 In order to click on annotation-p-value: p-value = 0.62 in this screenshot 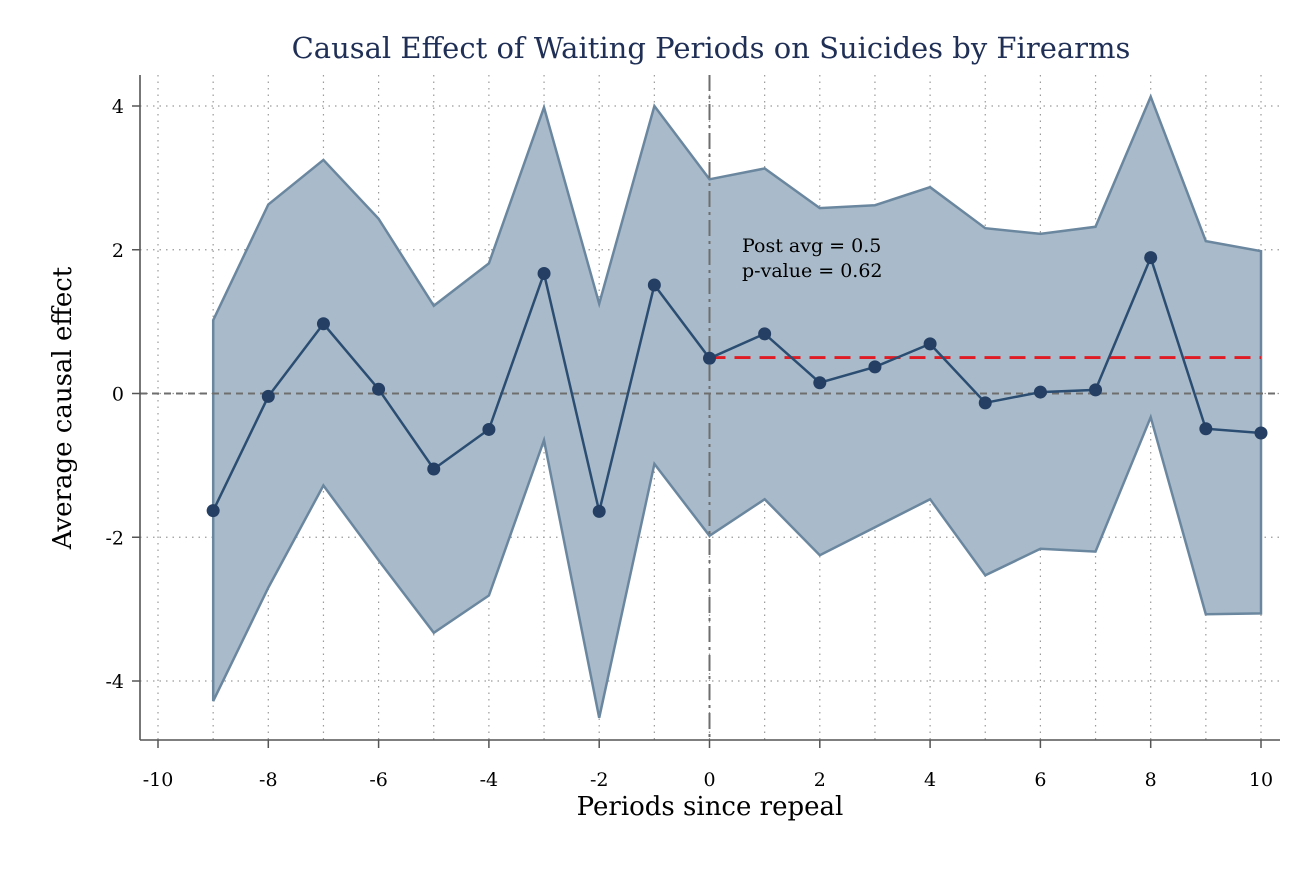, I will do `click(812, 271)`.